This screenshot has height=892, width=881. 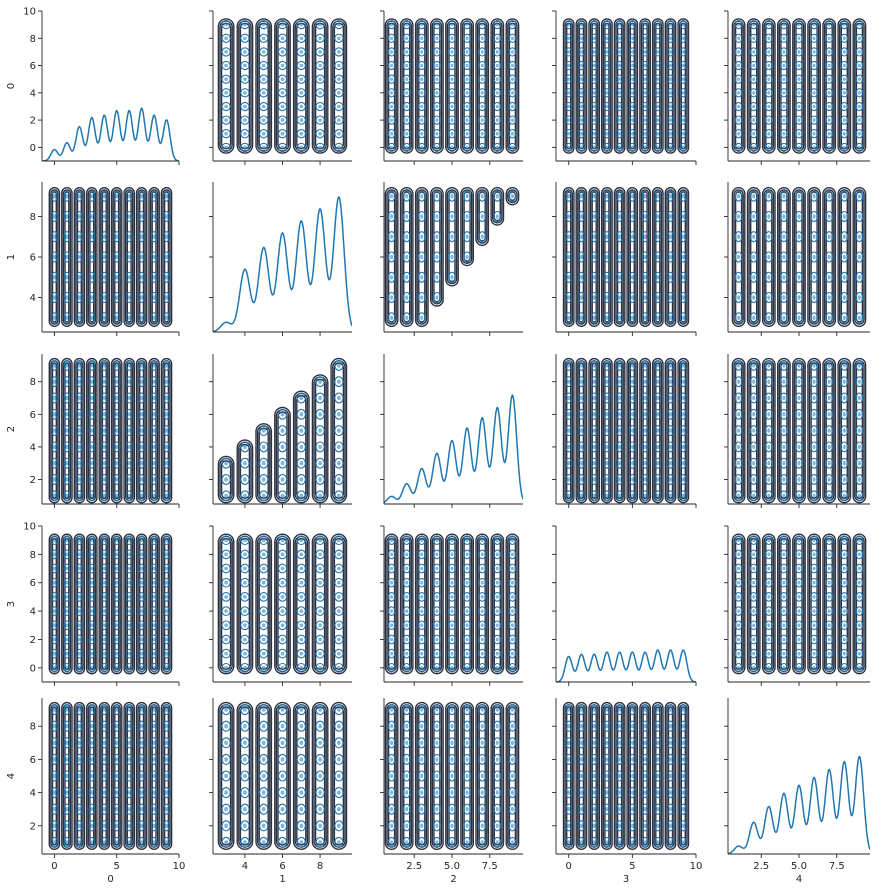 What do you see at coordinates (799, 879) in the screenshot?
I see `x-axis-label: 4` at bounding box center [799, 879].